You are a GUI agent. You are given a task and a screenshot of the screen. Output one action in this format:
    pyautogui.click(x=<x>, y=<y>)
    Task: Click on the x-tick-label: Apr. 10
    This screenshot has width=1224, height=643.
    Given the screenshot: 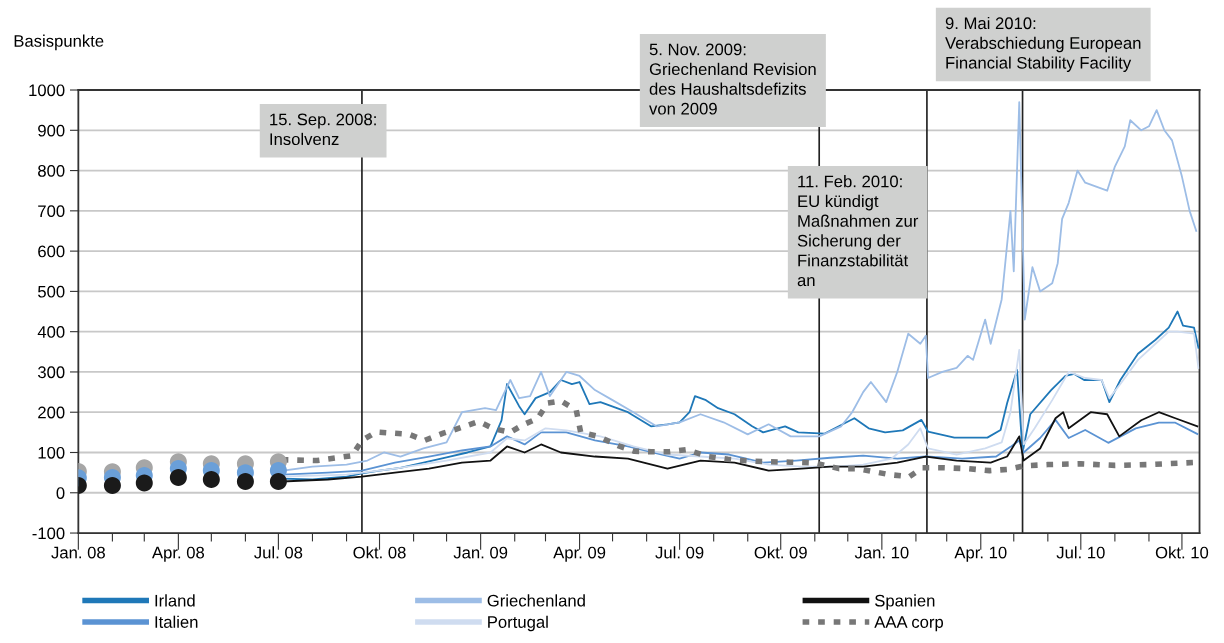 What is the action you would take?
    pyautogui.click(x=980, y=554)
    